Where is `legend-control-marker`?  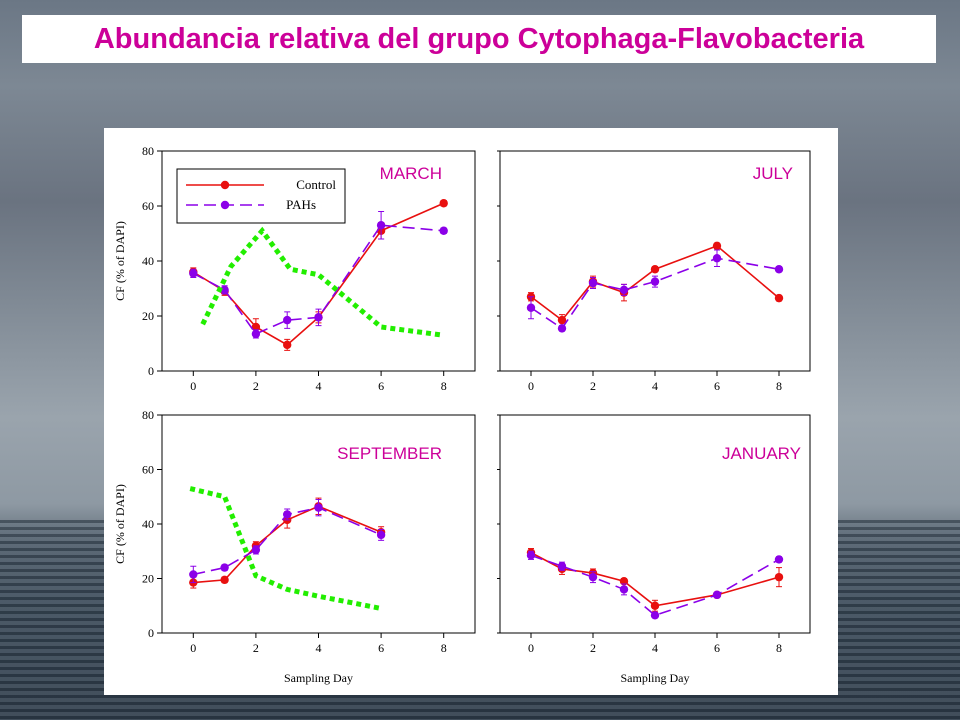 legend-control-marker is located at coordinates (225, 185).